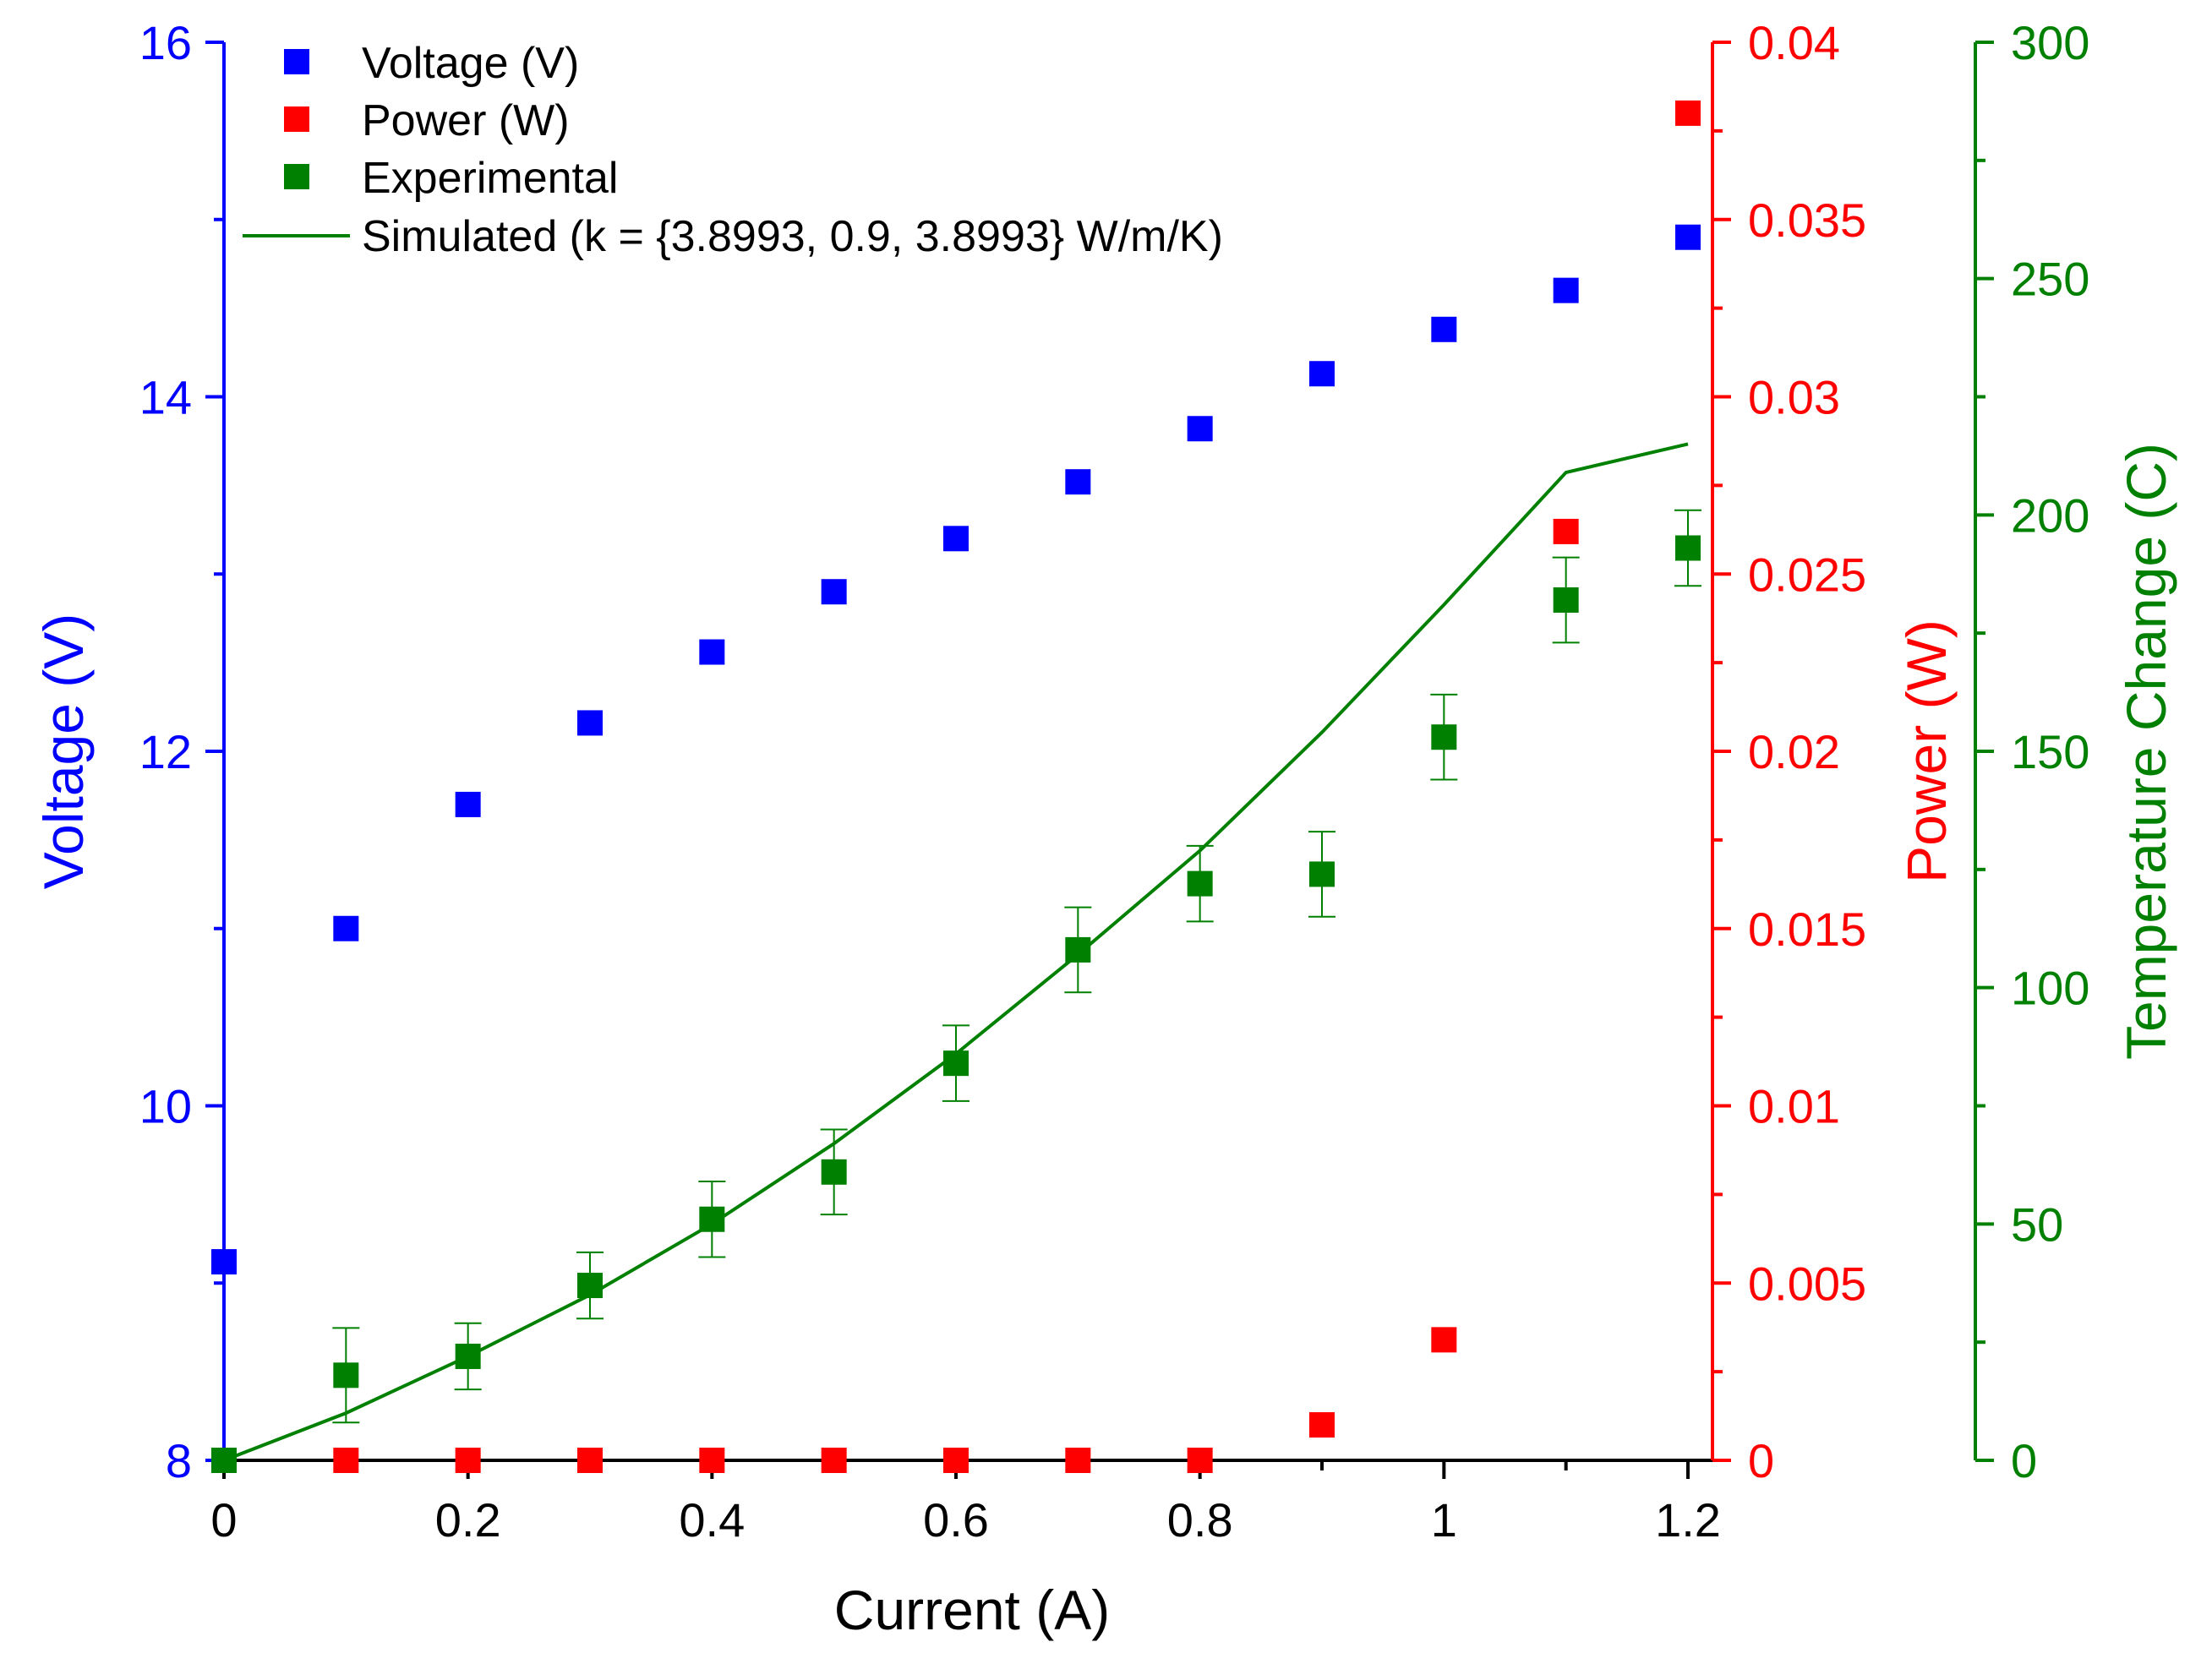 The height and width of the screenshot is (1664, 2212). I want to click on legend-power-label: Power (W), so click(466, 120).